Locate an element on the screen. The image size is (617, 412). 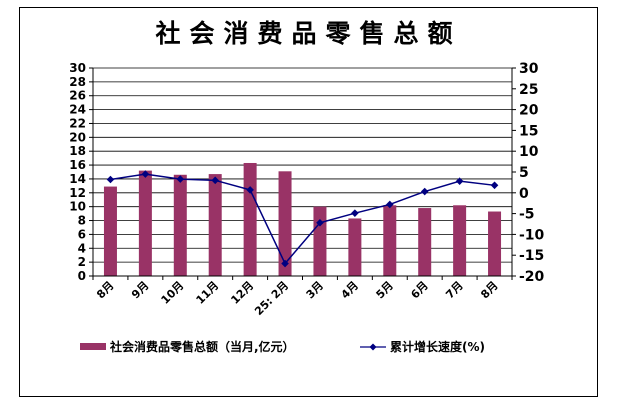
x-tick-label: 4月 is located at coordinates (350, 290).